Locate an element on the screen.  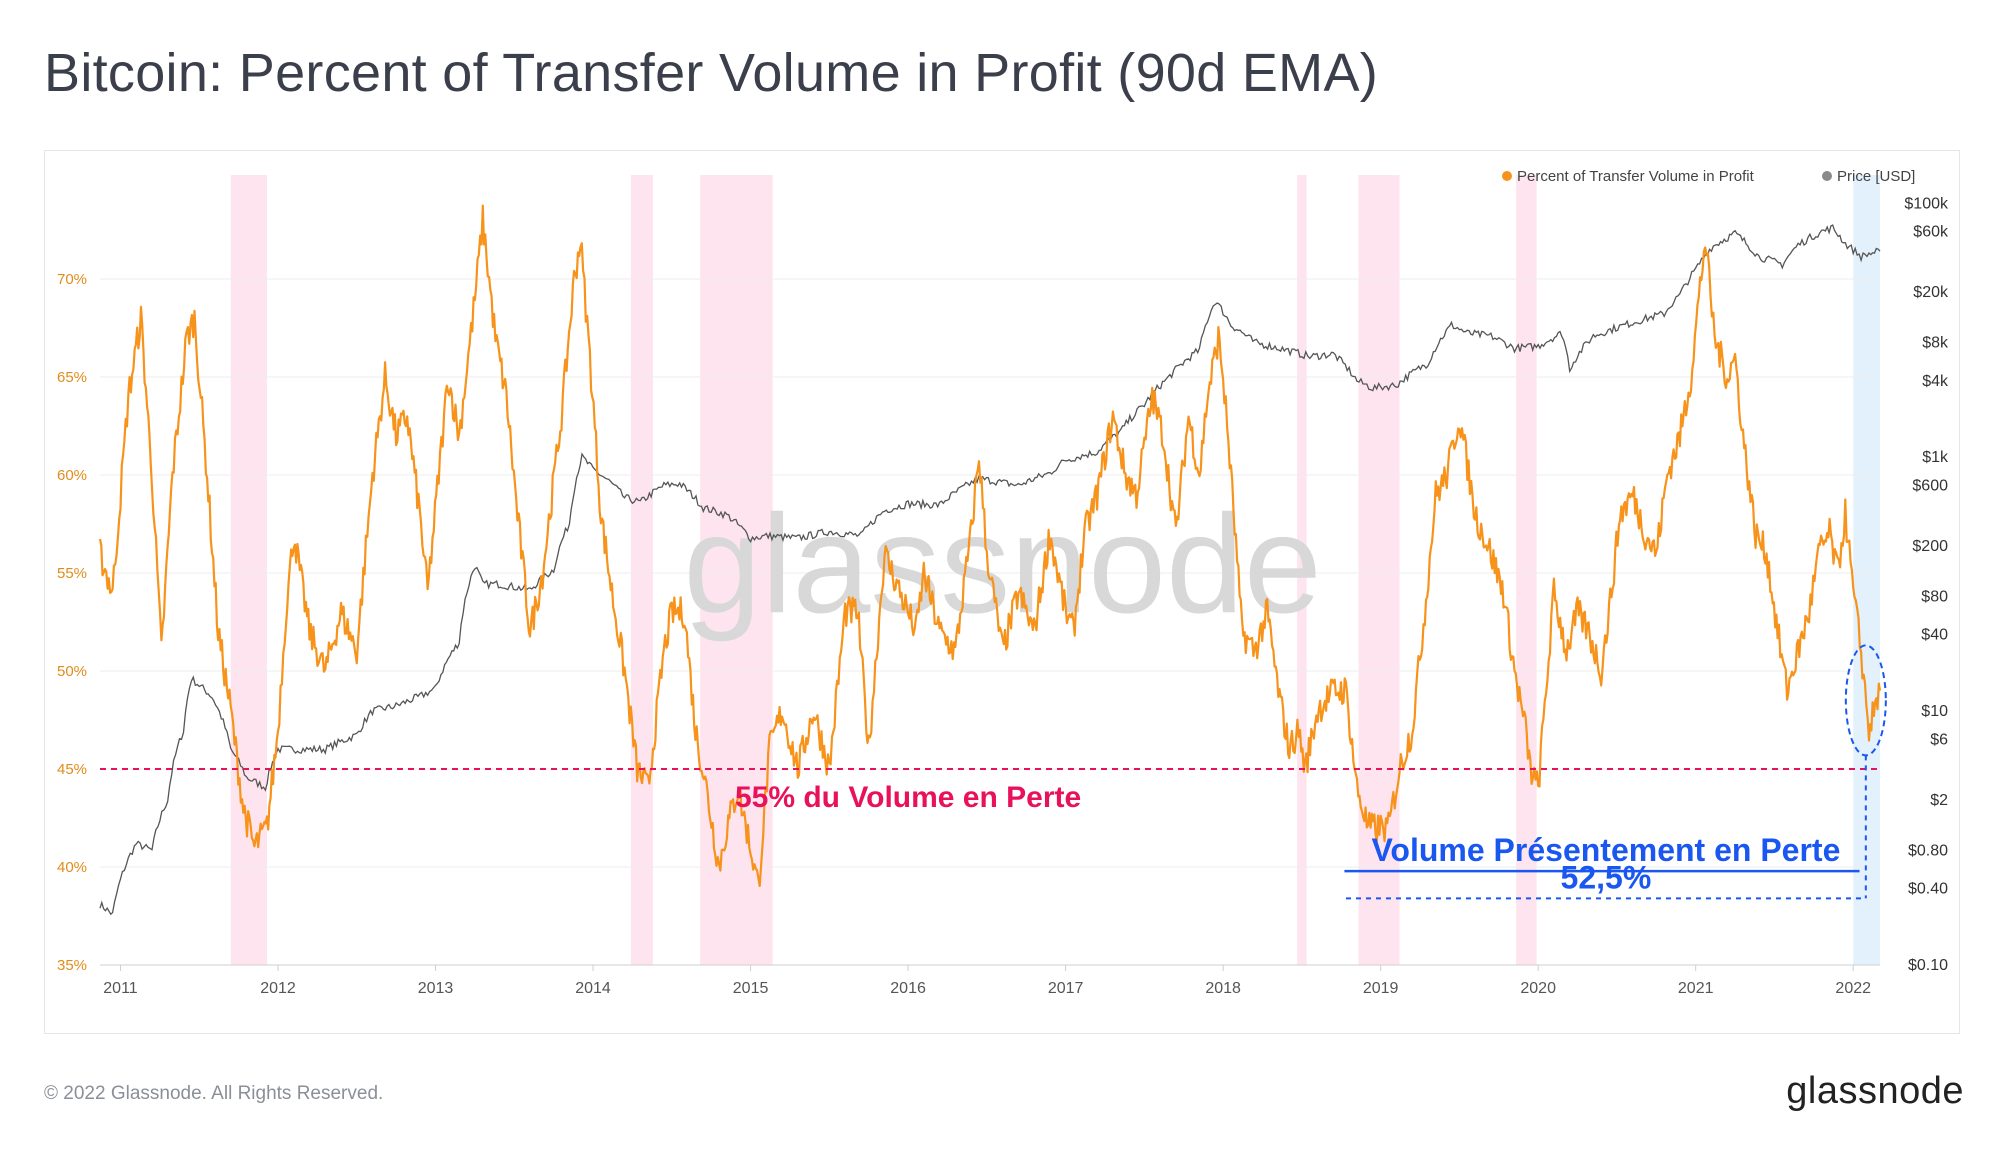
y-right-tick: $600 is located at coordinates (1930, 485).